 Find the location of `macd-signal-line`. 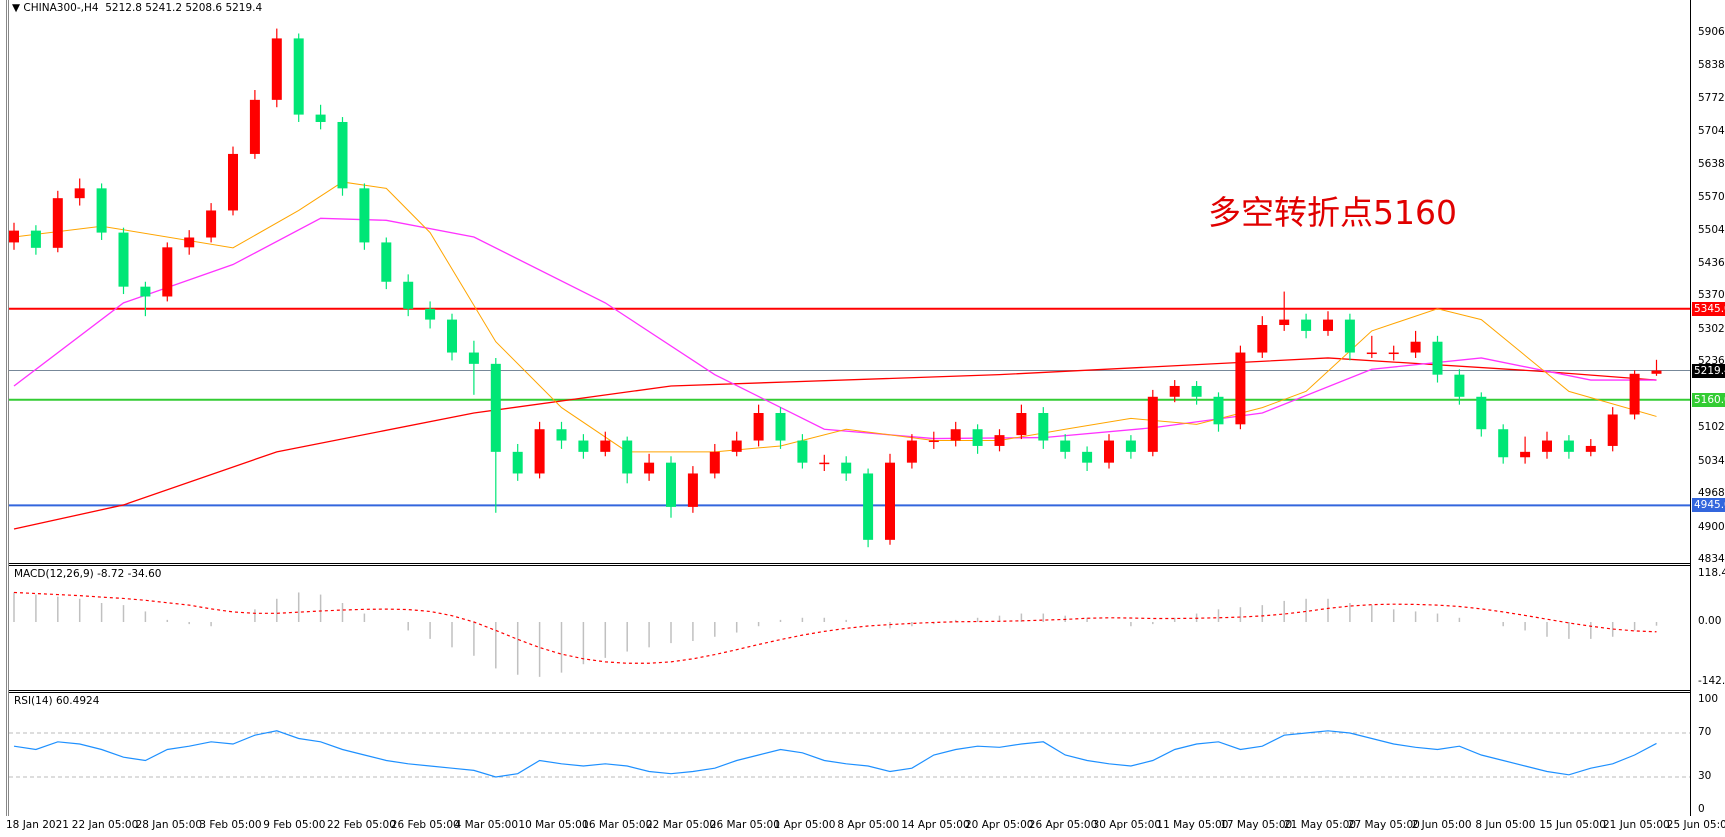

macd-signal-line is located at coordinates (835, 627).